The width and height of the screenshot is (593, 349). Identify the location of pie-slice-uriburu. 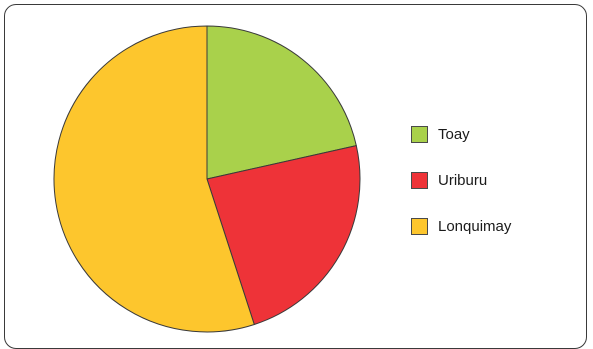
(283, 235).